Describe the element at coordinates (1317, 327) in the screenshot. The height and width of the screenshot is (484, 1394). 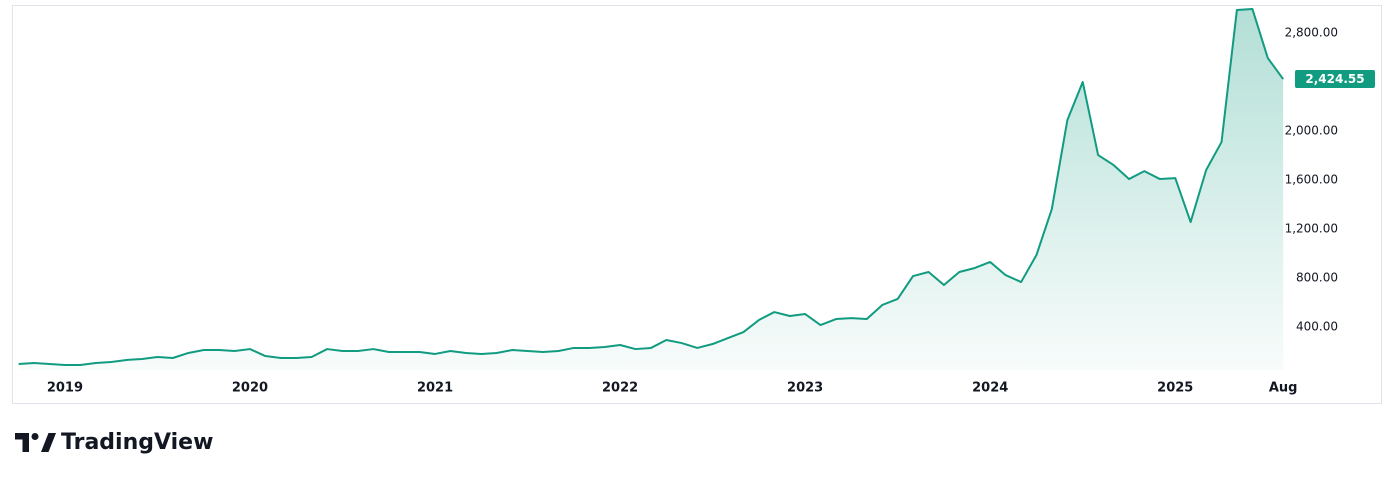
I see `y-tick-label: 400.00` at that location.